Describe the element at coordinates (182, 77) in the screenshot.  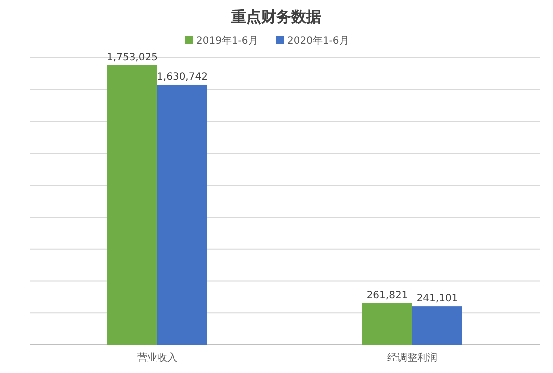
I see `data-label: 1,630,742` at that location.